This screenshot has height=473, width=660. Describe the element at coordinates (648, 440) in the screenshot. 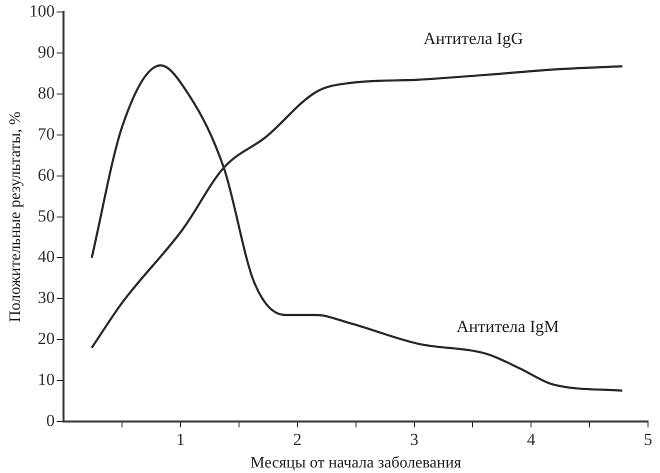

I see `x-tick-label: 5` at that location.